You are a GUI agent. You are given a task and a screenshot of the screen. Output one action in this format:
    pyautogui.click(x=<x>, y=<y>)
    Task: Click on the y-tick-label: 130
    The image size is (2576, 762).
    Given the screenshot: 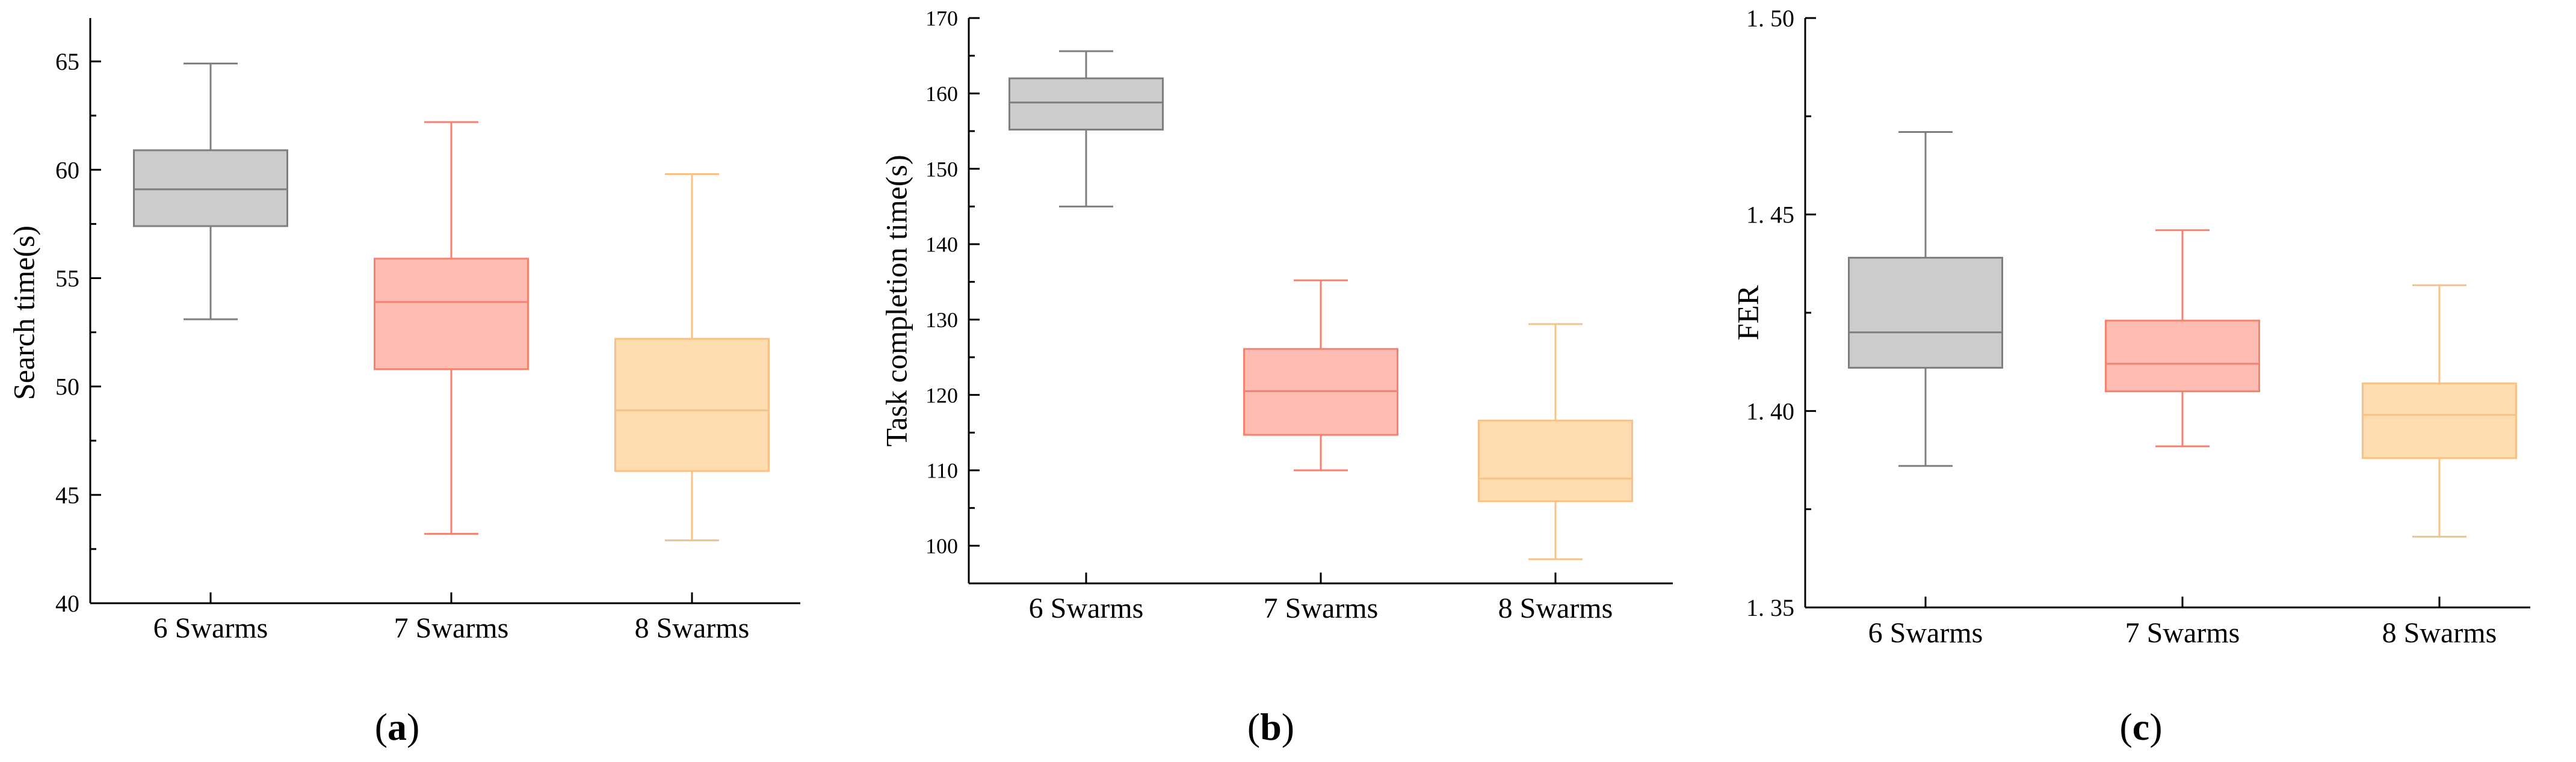 What is the action you would take?
    pyautogui.click(x=941, y=320)
    